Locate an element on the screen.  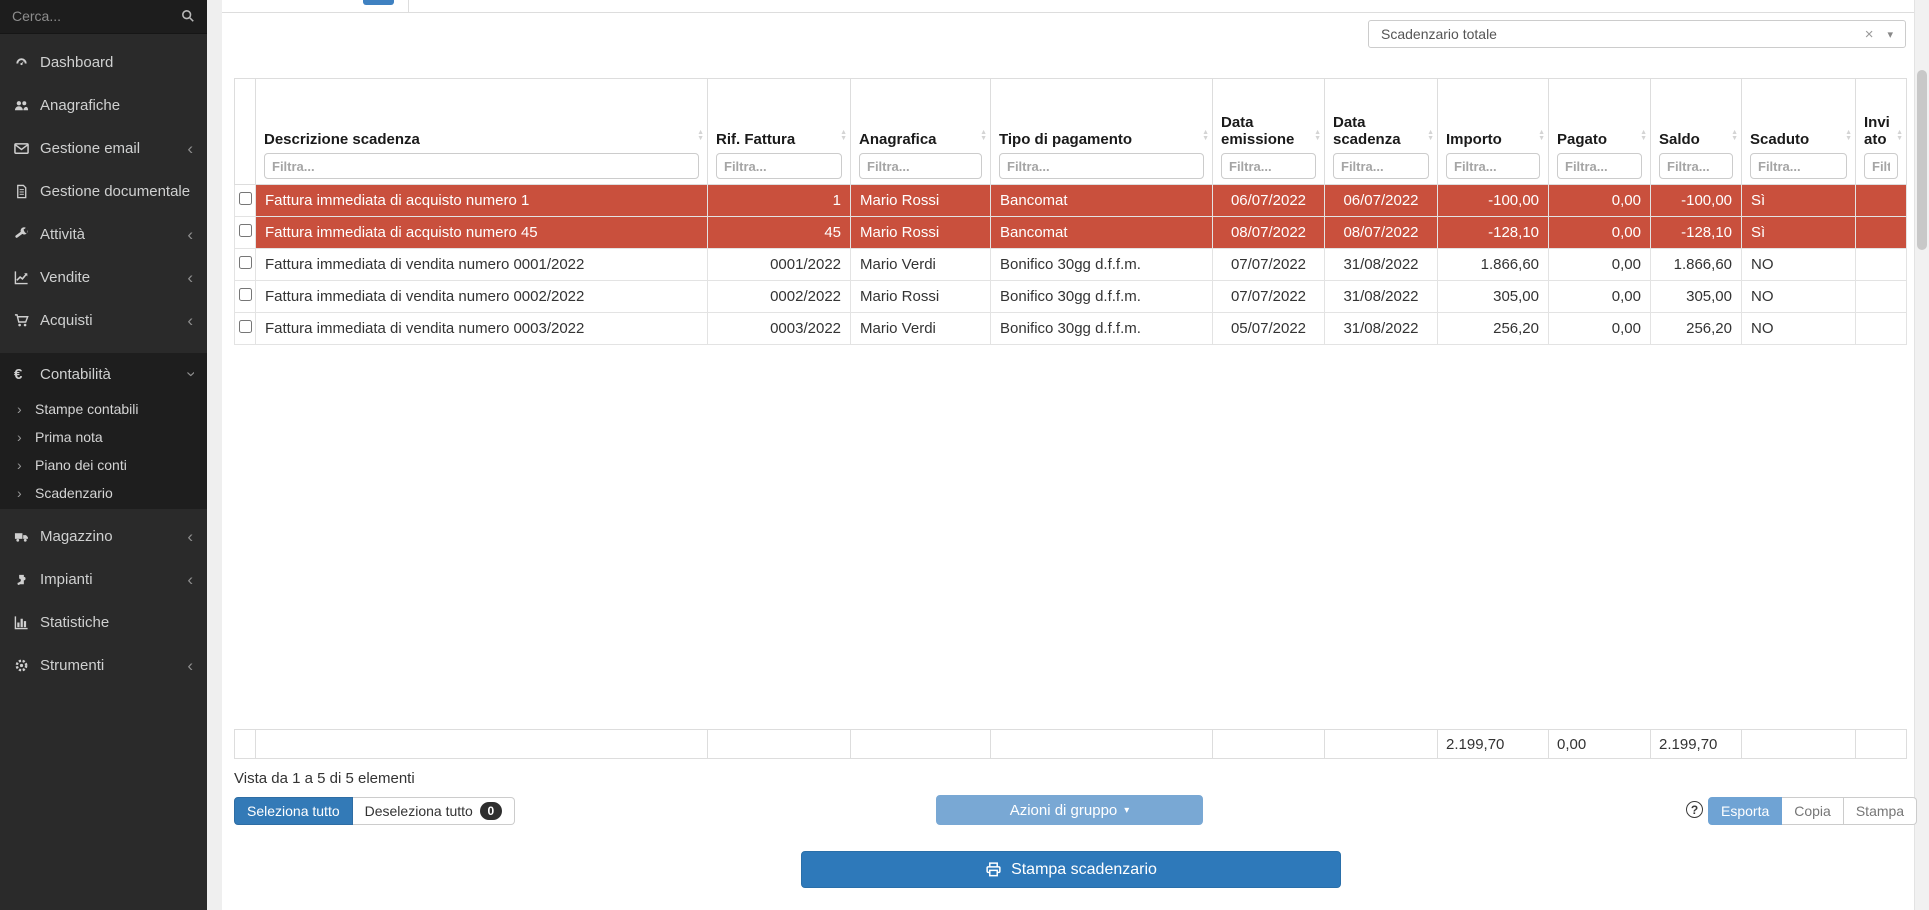
cell-tipo-pagamento: Bancomat is located at coordinates (1101, 200).